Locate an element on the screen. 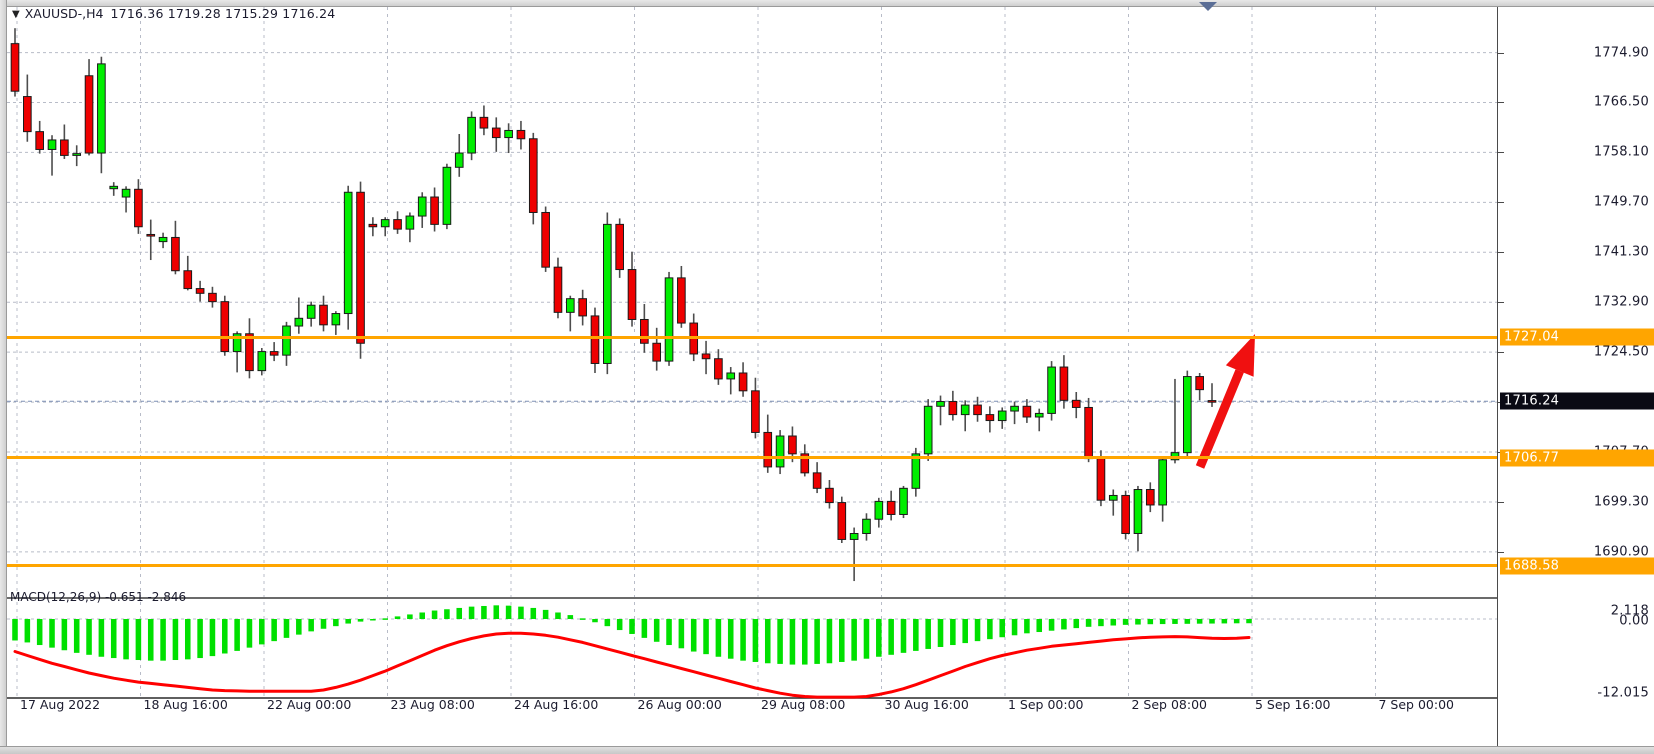 This screenshot has height=754, width=1654. price-axis-tick-label: 1774.90 is located at coordinates (1621, 53).